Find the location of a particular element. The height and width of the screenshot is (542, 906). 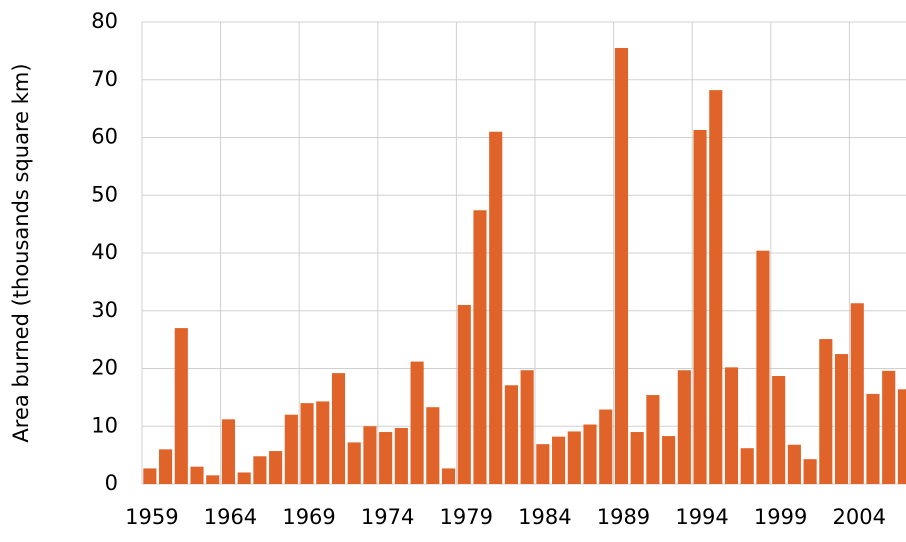

y-axis-title: Area burned (thousands square km) is located at coordinates (21, 252).